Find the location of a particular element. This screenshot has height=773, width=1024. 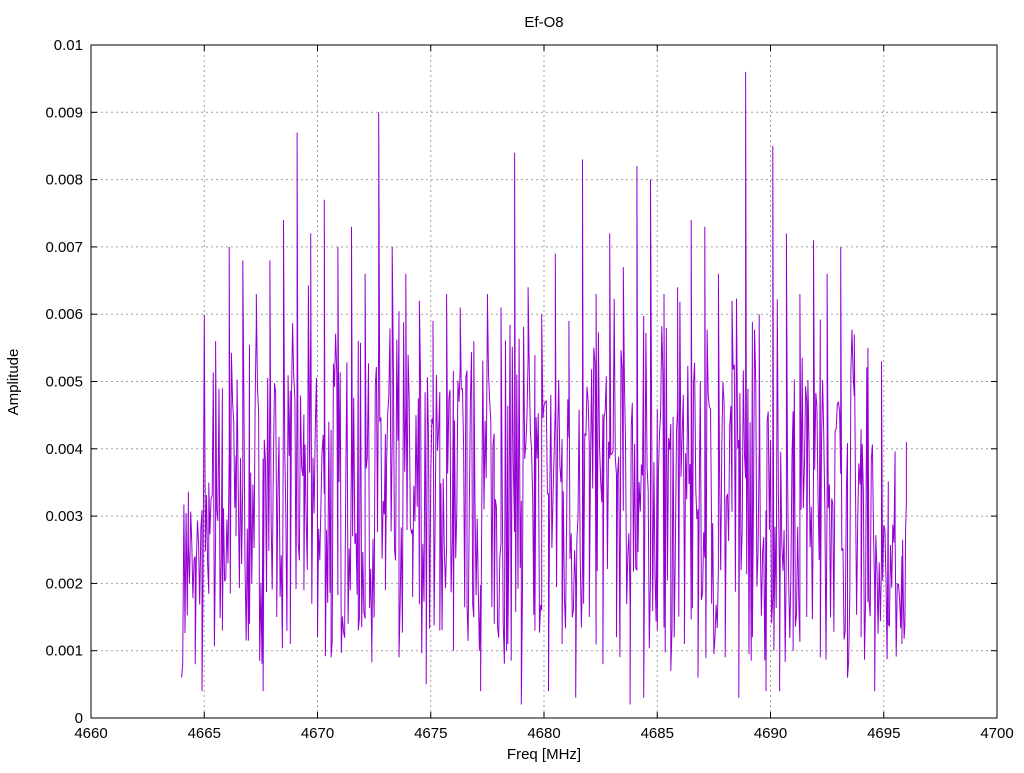

y-tick-label: 0.004 is located at coordinates (64, 449).